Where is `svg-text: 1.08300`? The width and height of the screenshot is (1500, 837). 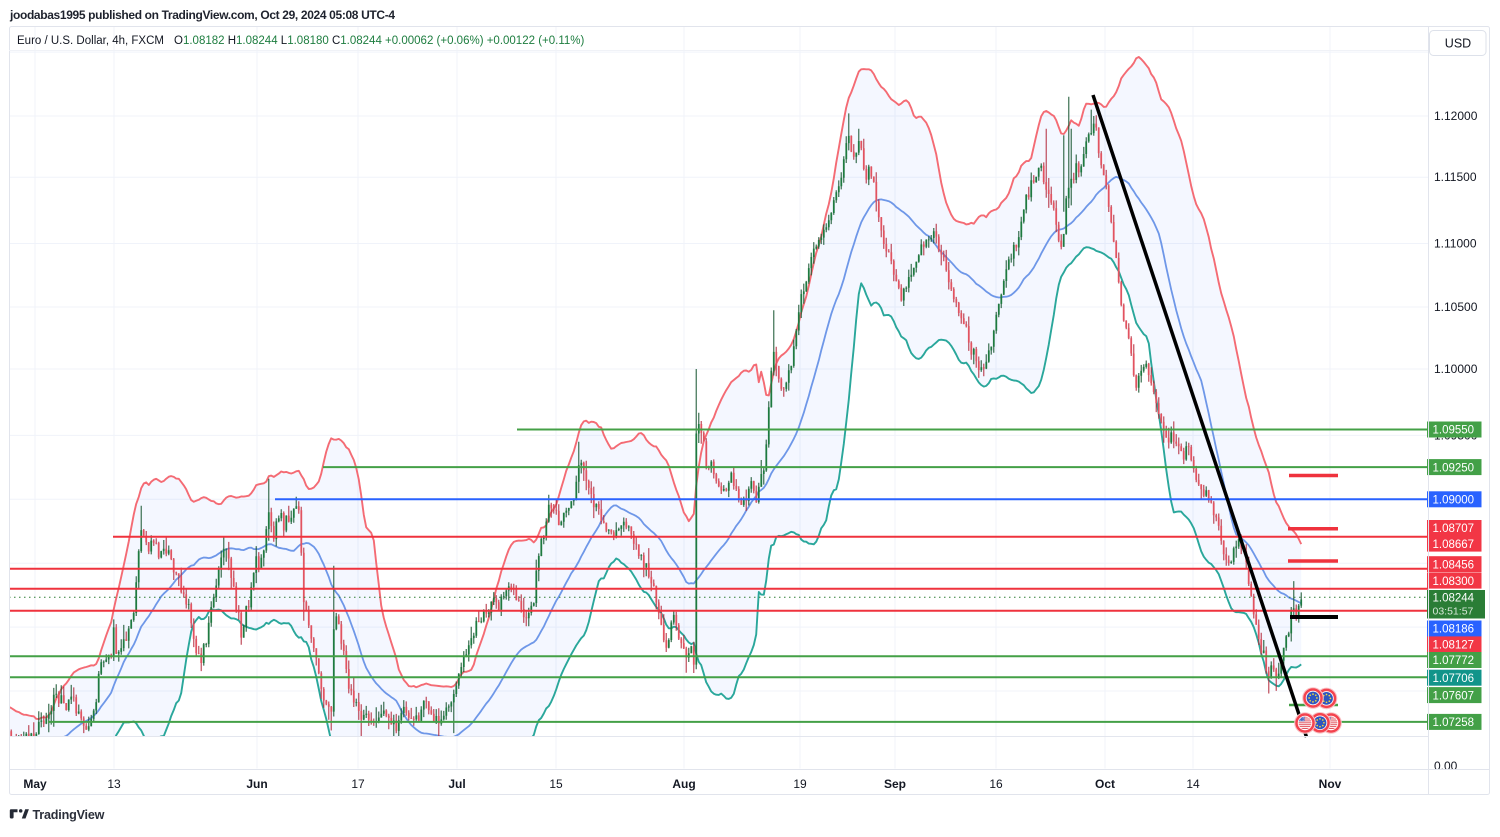 svg-text: 1.08300 is located at coordinates (1454, 582).